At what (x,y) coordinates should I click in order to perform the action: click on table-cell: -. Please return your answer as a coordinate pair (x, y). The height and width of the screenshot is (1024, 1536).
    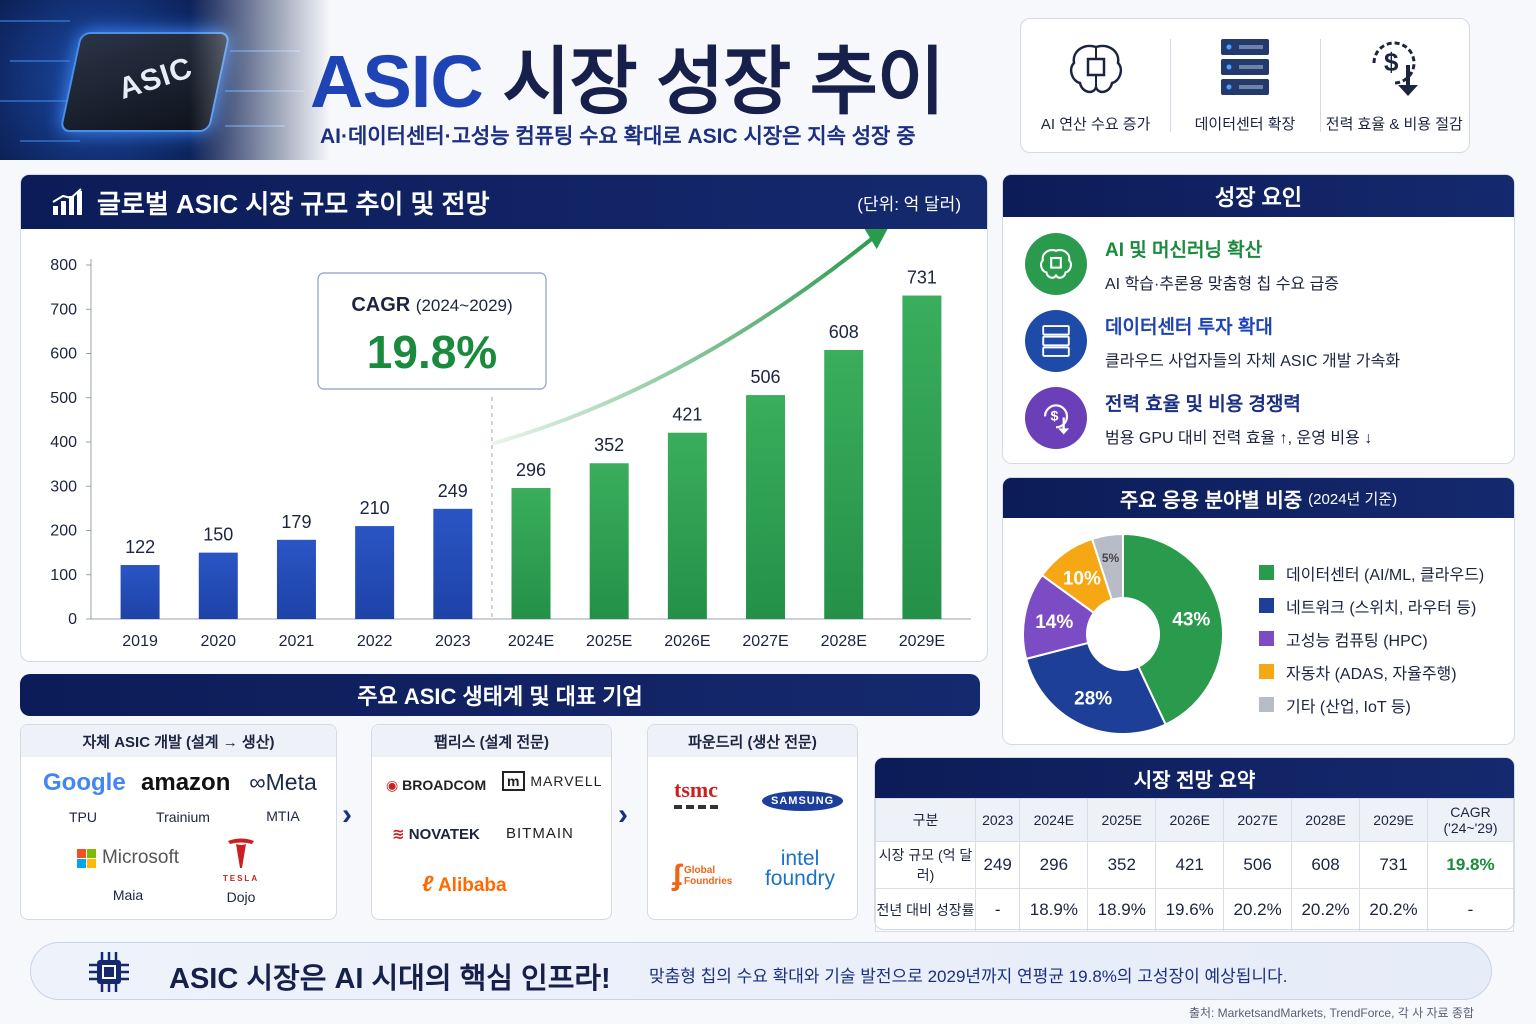
    Looking at the image, I should click on (997, 910).